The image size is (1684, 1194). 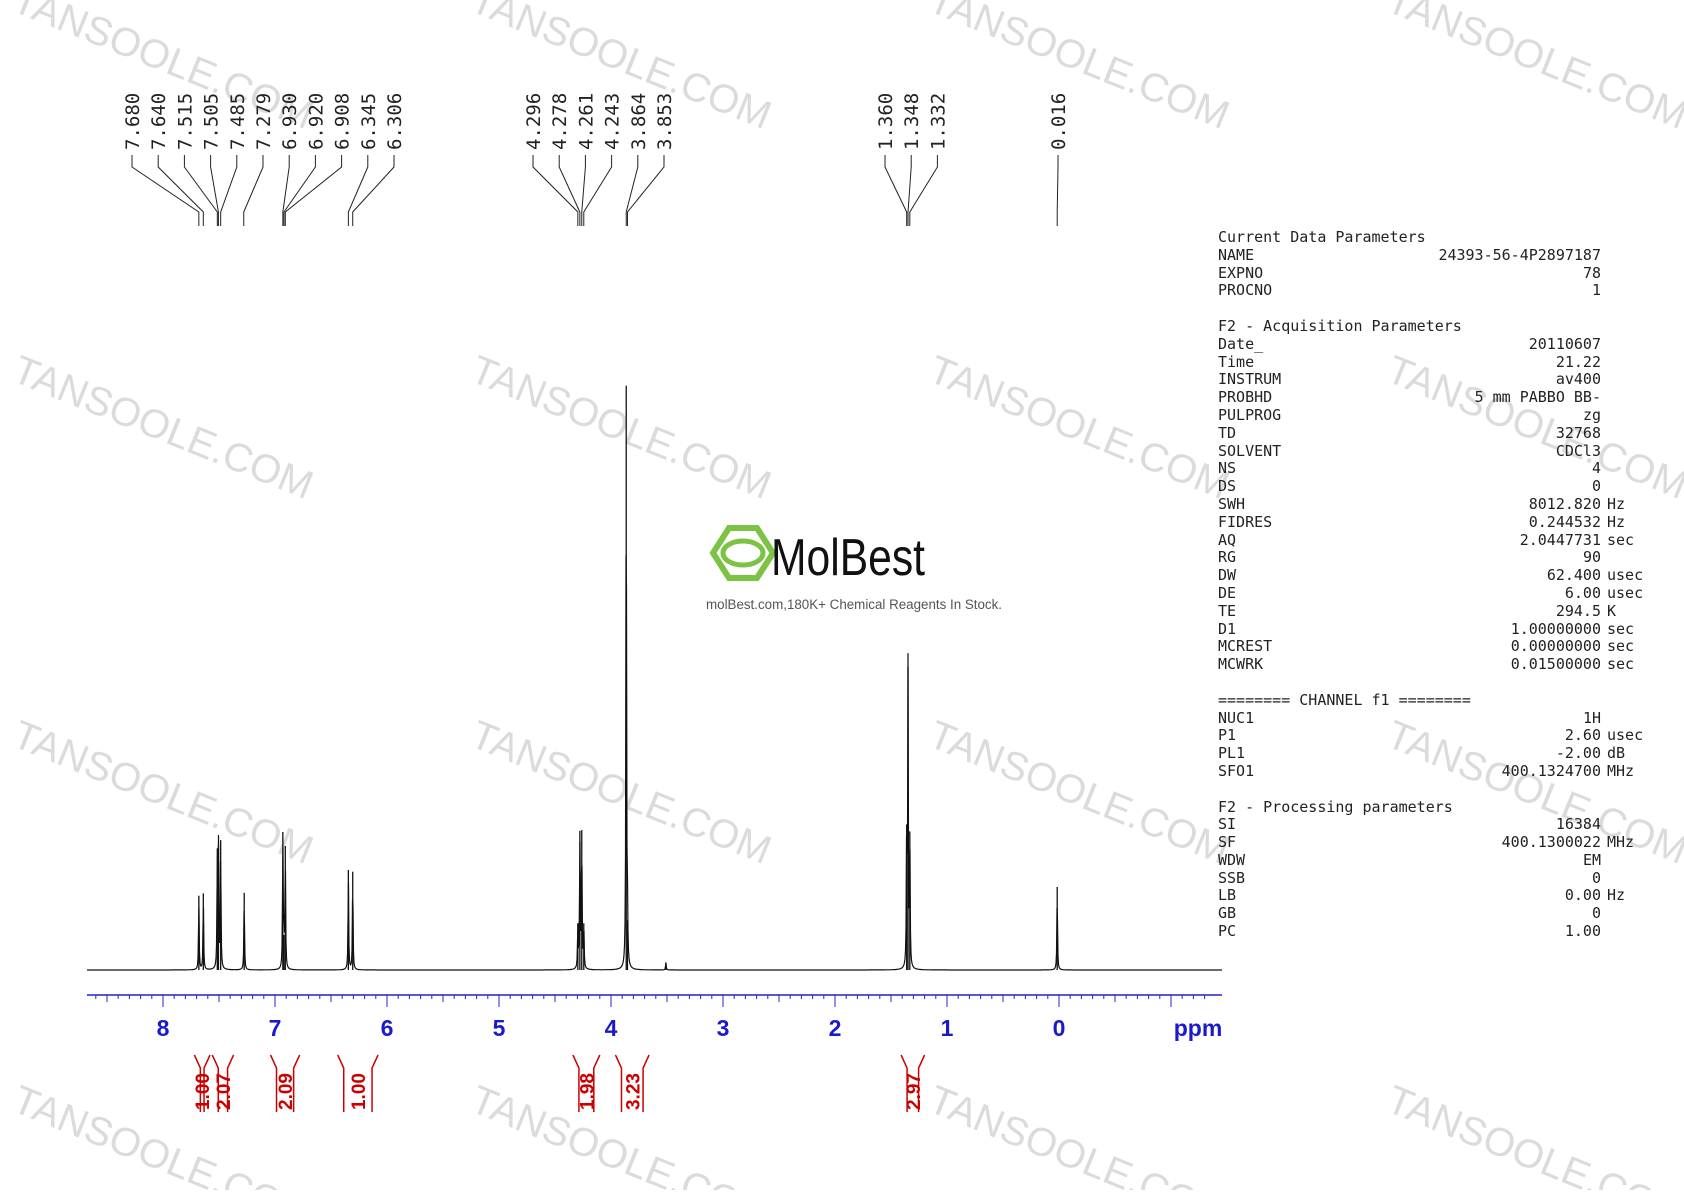 What do you see at coordinates (1227, 735) in the screenshot?
I see `param-key: P1` at bounding box center [1227, 735].